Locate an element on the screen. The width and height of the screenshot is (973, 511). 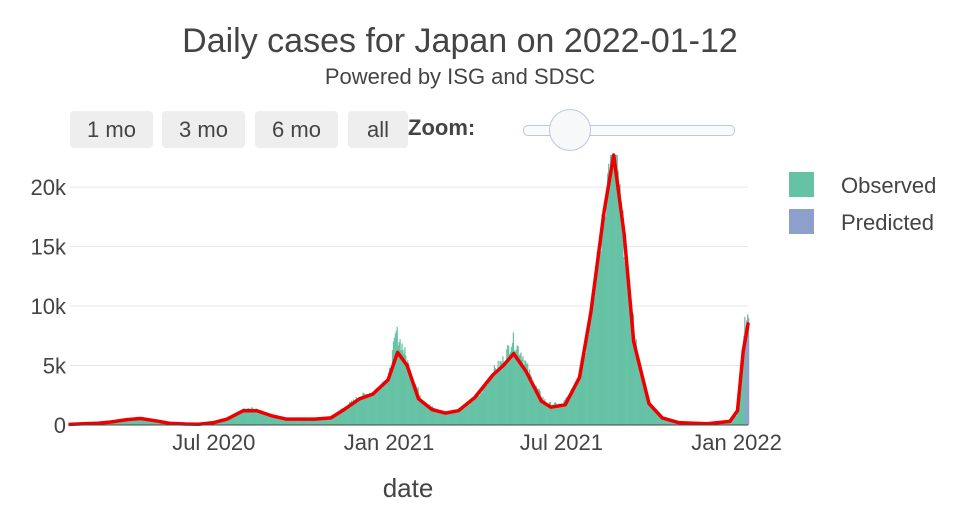
range-button-1-month: 1 mo is located at coordinates (111, 129).